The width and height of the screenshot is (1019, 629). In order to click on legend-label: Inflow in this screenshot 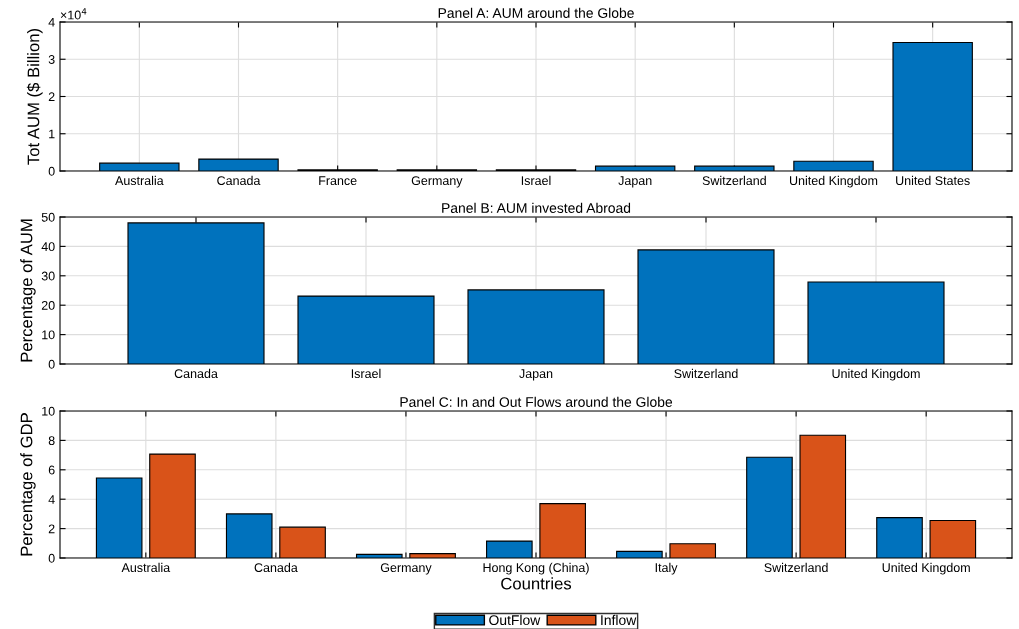, I will do `click(619, 620)`.